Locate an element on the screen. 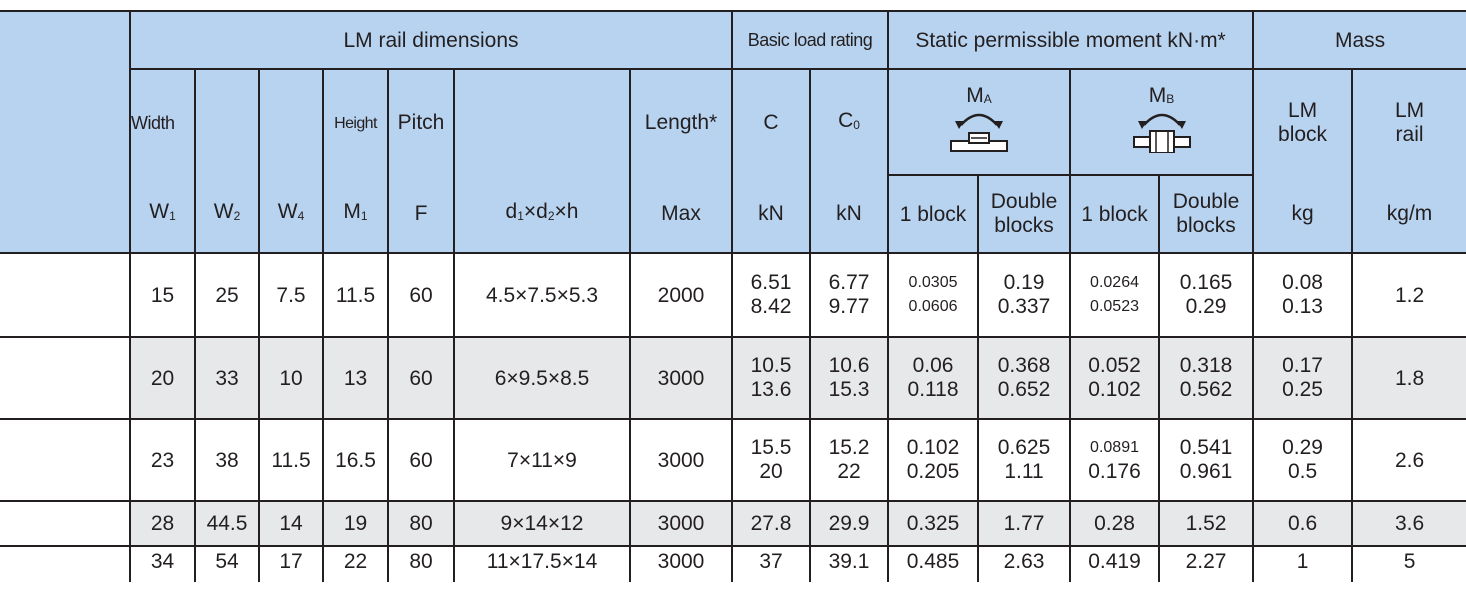  c0-sub: 0 is located at coordinates (856, 124).